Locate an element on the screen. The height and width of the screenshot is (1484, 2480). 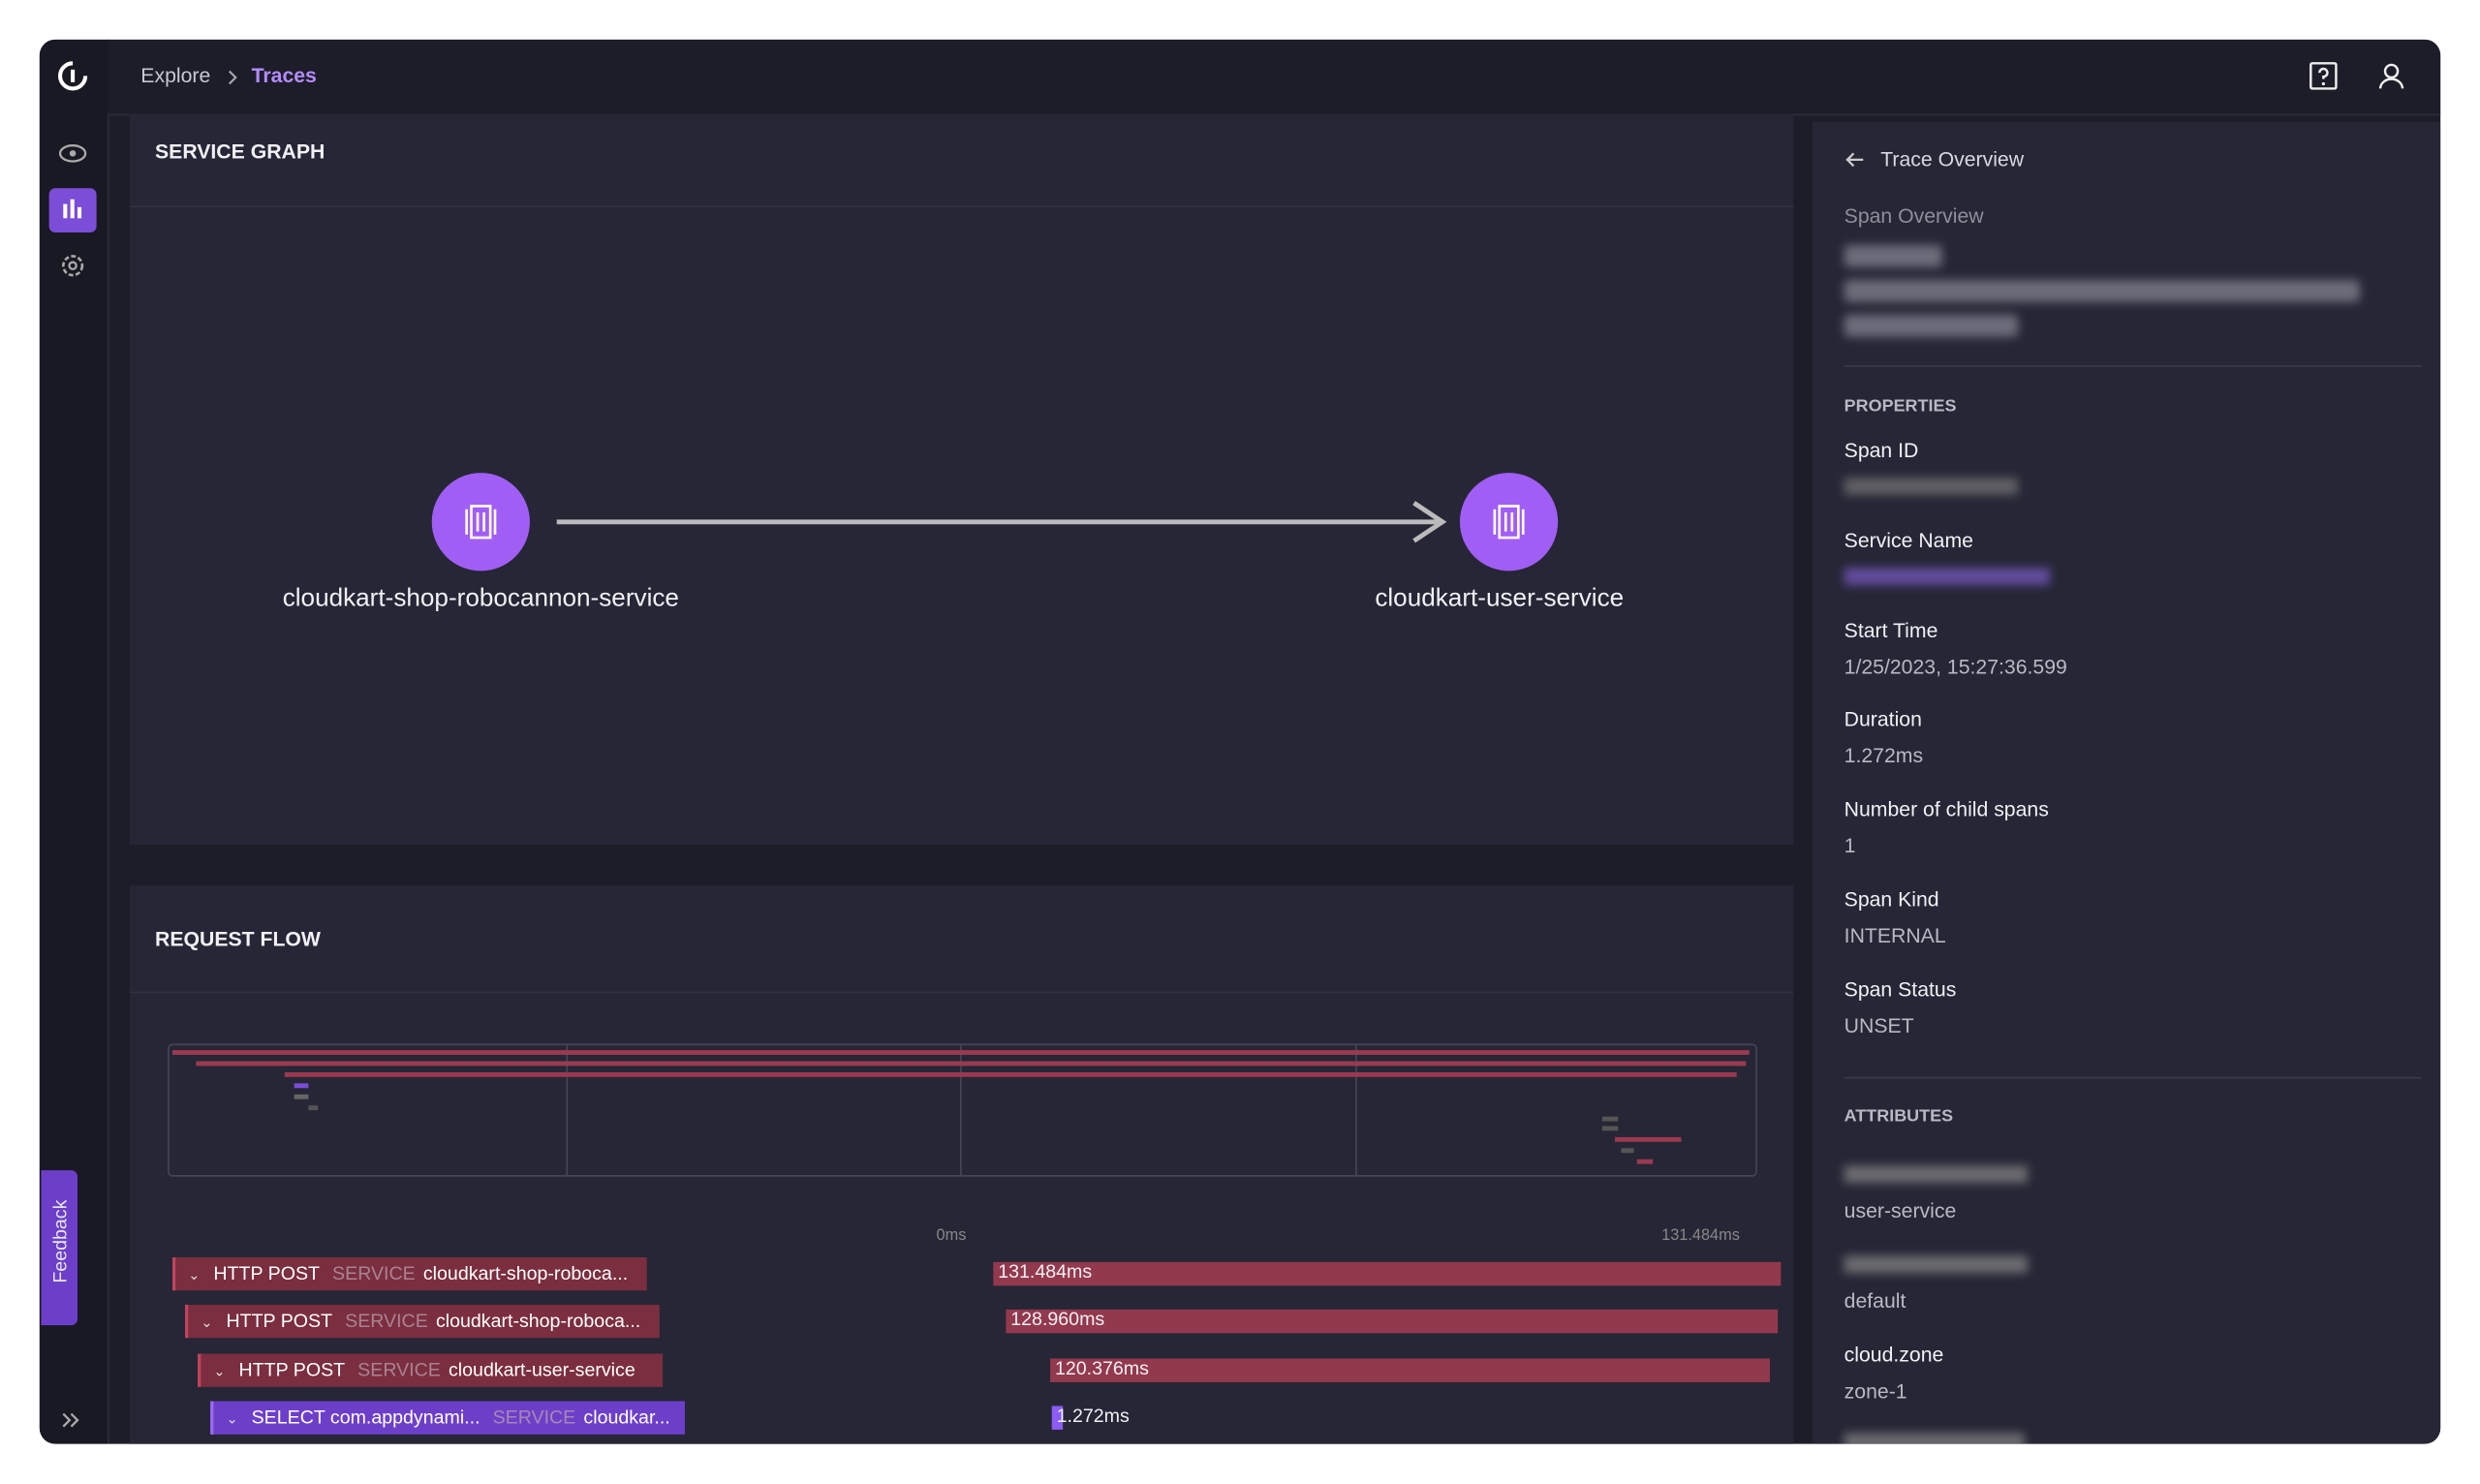
section-title: ATTRIBUTES is located at coordinates (1899, 1116).